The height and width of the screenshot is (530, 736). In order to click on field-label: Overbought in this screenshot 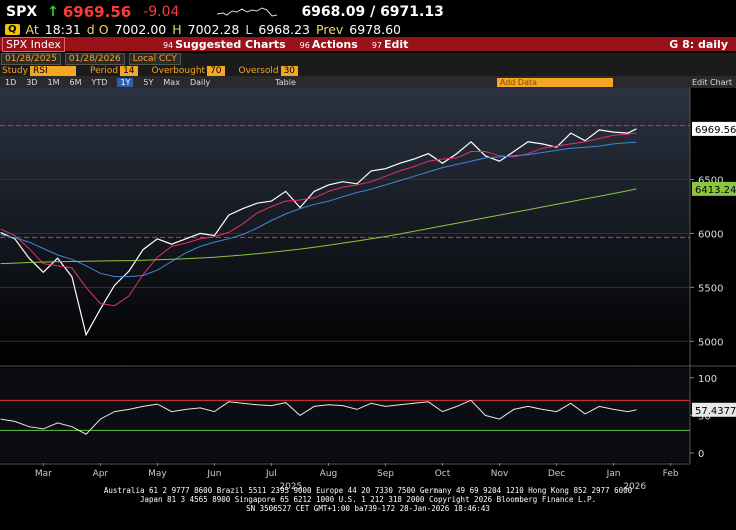, I will do `click(178, 70)`.